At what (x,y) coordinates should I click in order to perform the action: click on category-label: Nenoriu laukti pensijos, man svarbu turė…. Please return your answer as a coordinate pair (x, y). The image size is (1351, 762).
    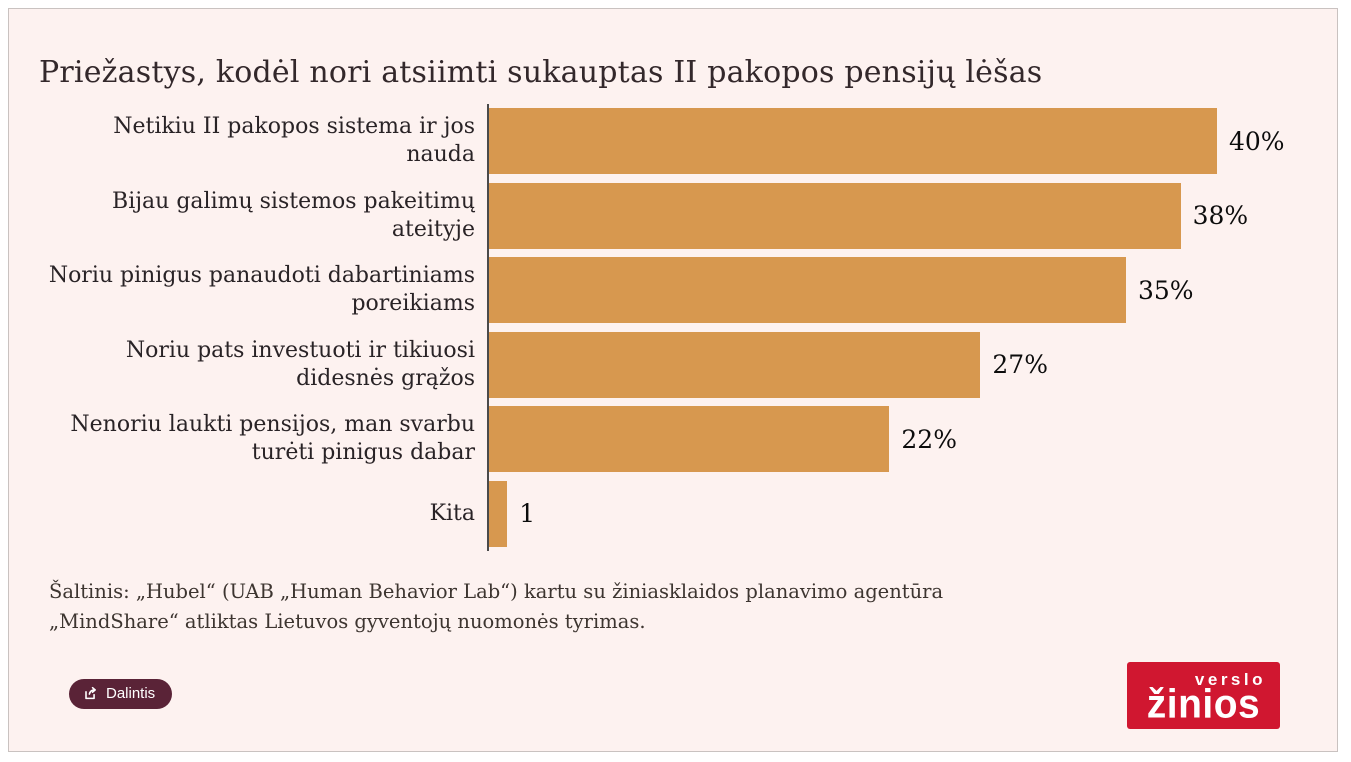
    Looking at the image, I should click on (272, 439).